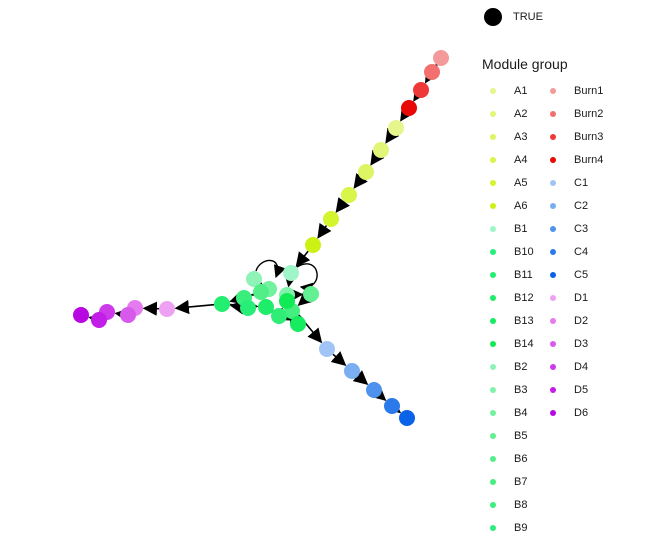  Describe the element at coordinates (313, 245) in the screenshot. I see `node-a6` at that location.